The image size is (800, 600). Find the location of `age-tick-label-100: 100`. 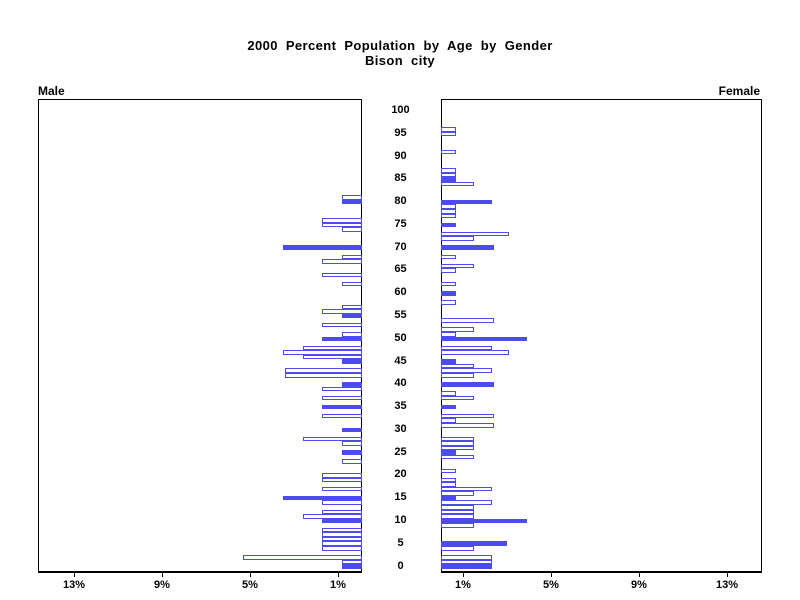

age-tick-label-100: 100 is located at coordinates (400, 110).